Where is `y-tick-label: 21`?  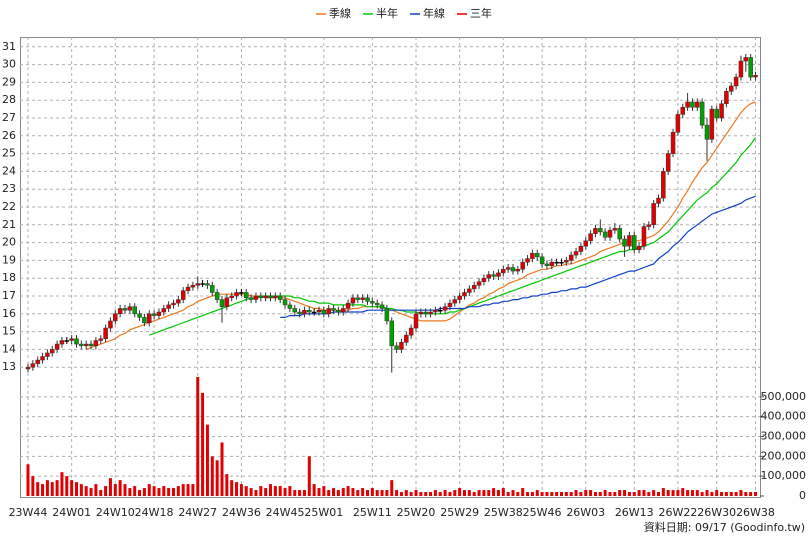
y-tick-label: 21 is located at coordinates (9, 224).